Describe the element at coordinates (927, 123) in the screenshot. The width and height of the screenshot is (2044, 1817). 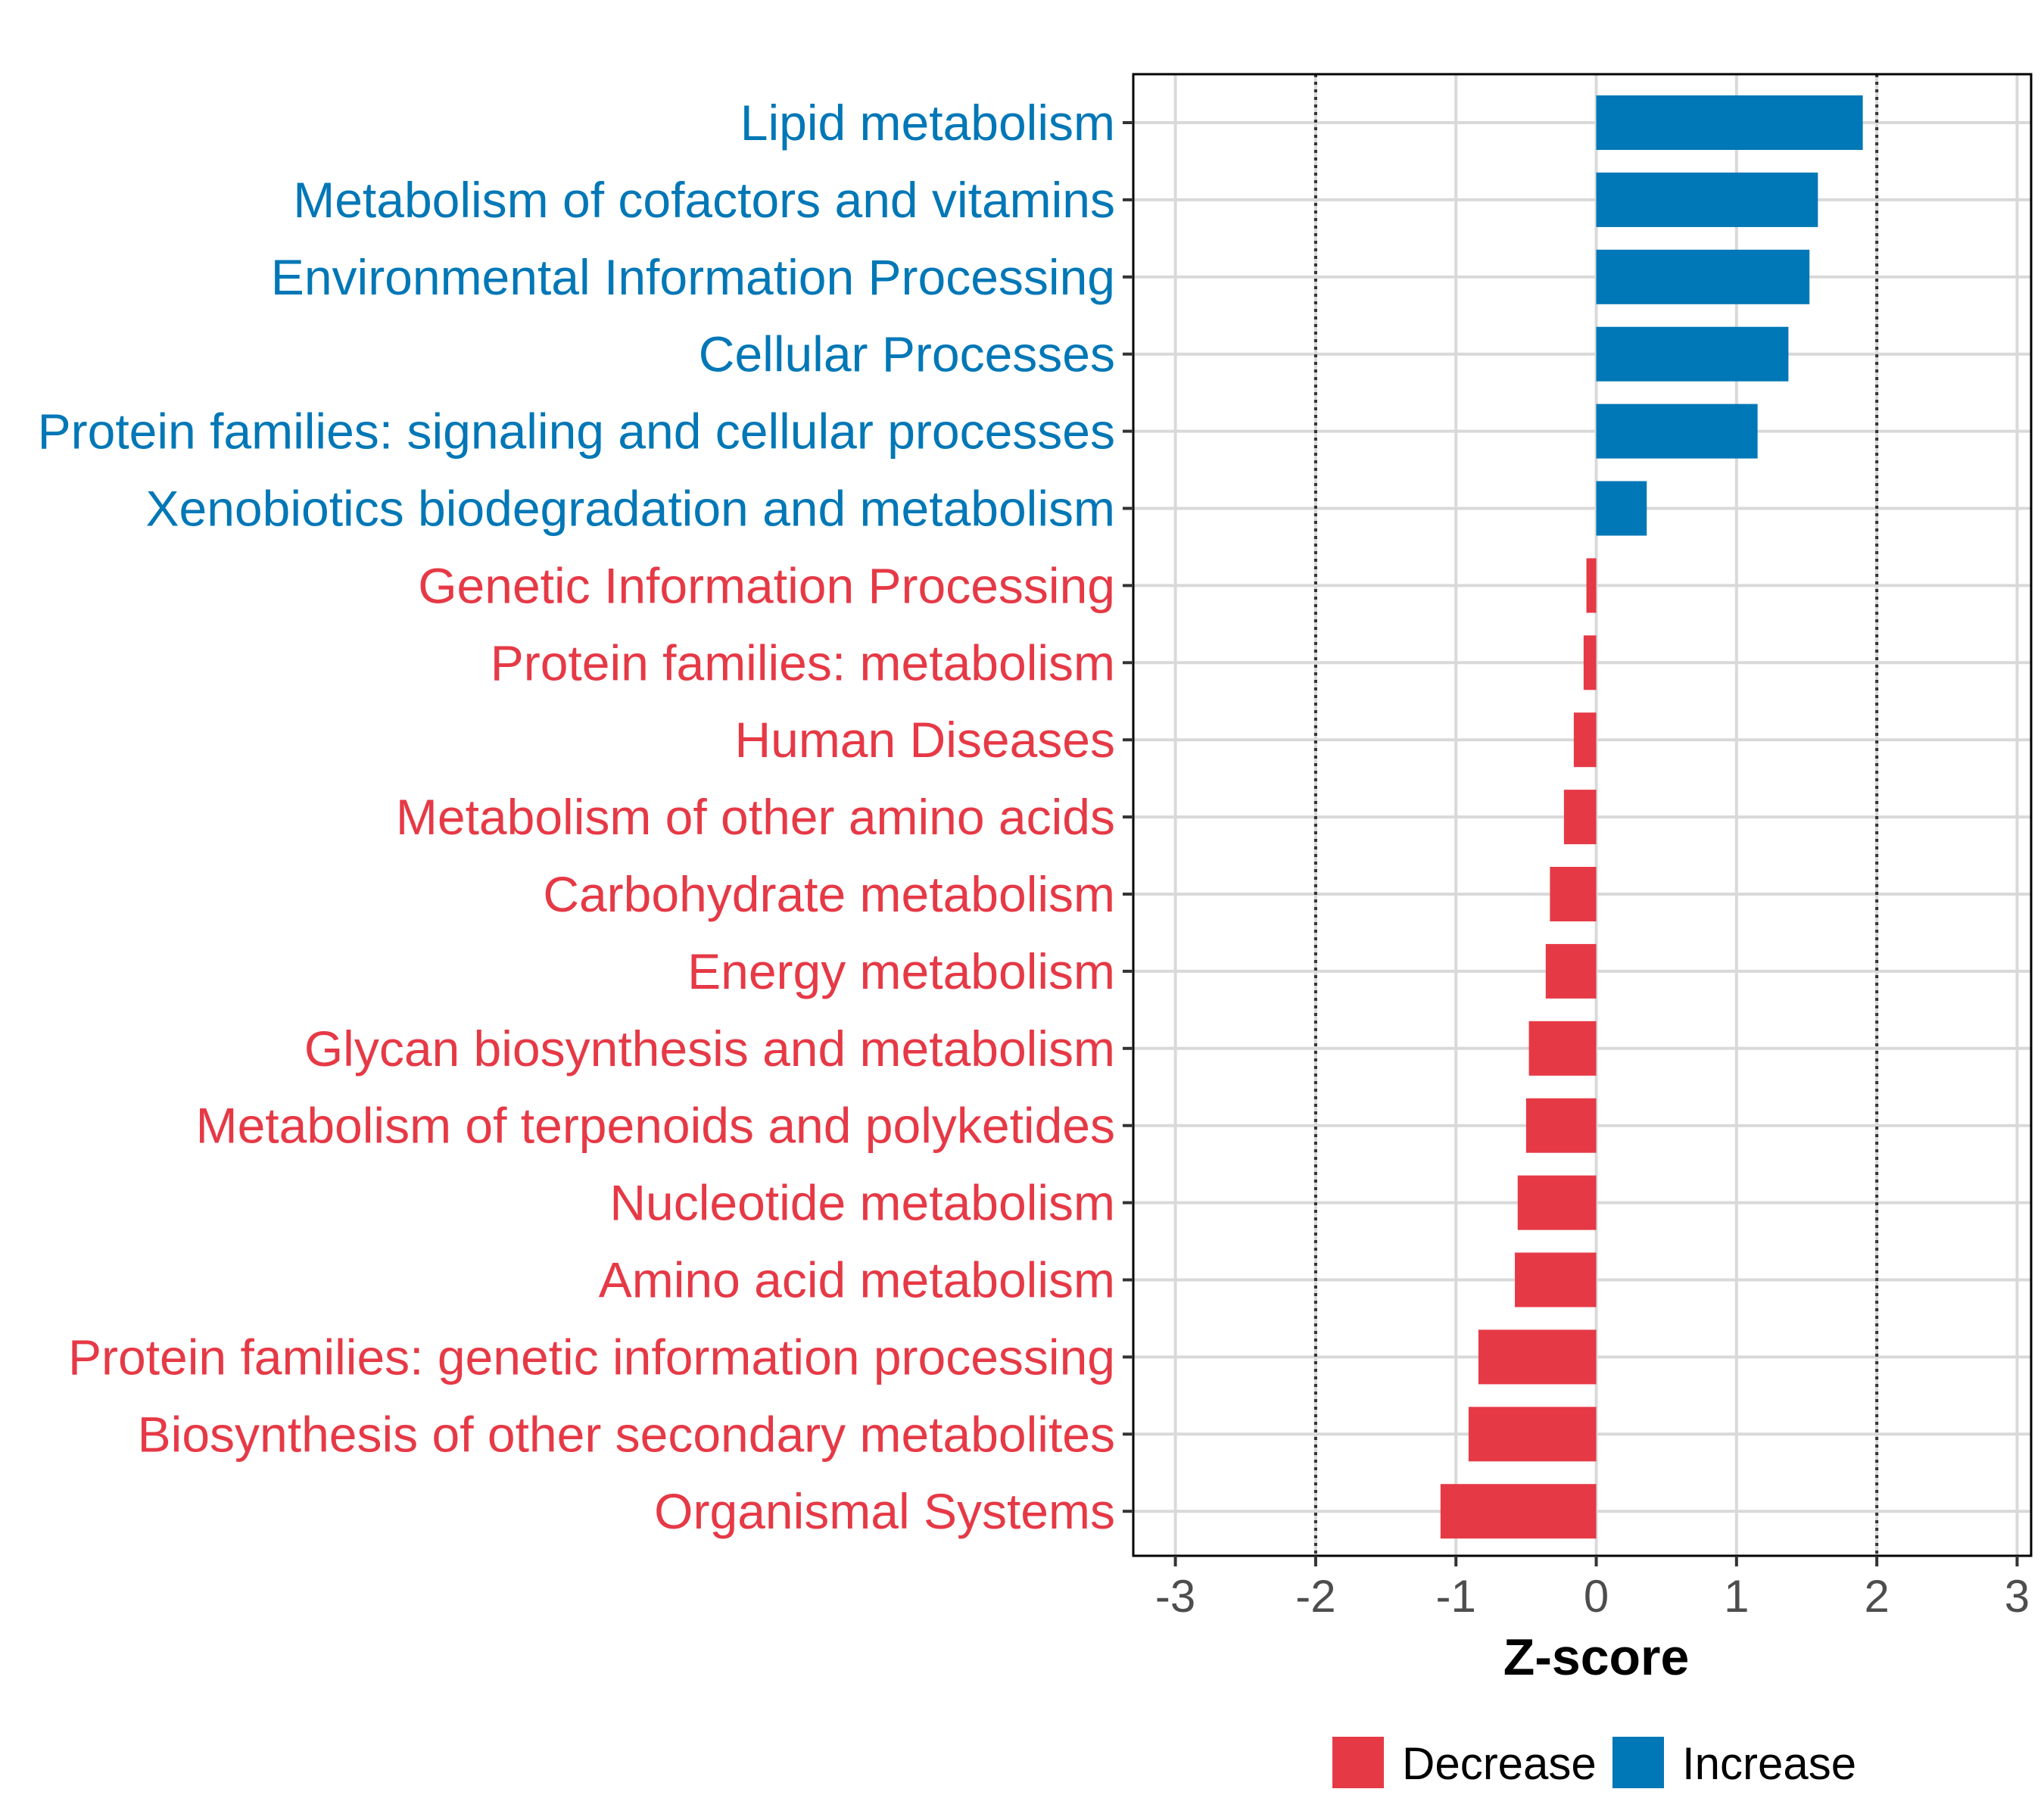
I see `category-label: Lipid metabolism` at that location.